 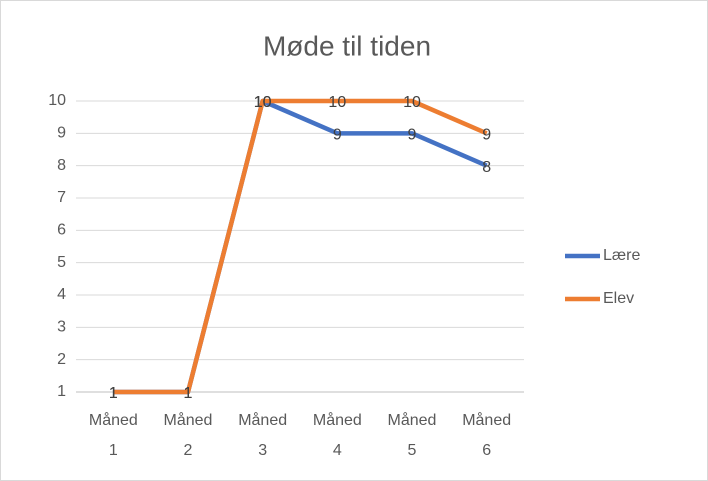 I want to click on y-tick-label: 3, so click(x=61, y=327).